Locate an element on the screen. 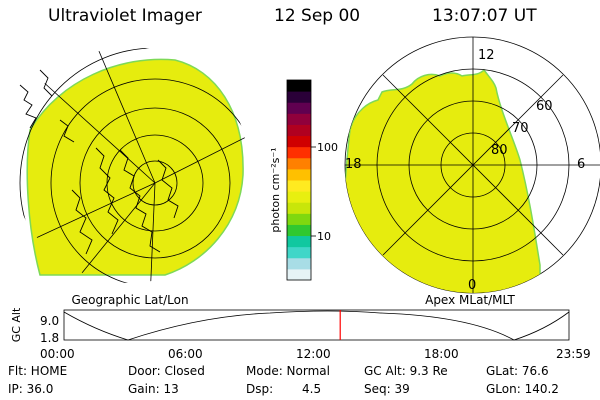 This screenshot has width=600, height=400. geographic-caption: Geographic Lat/Lon is located at coordinates (129, 300).